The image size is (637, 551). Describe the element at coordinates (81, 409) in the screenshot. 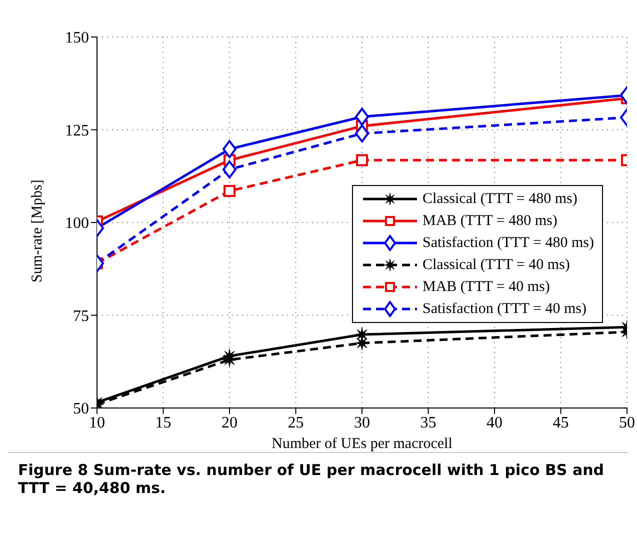

I see `y-tick-label: 50` at that location.